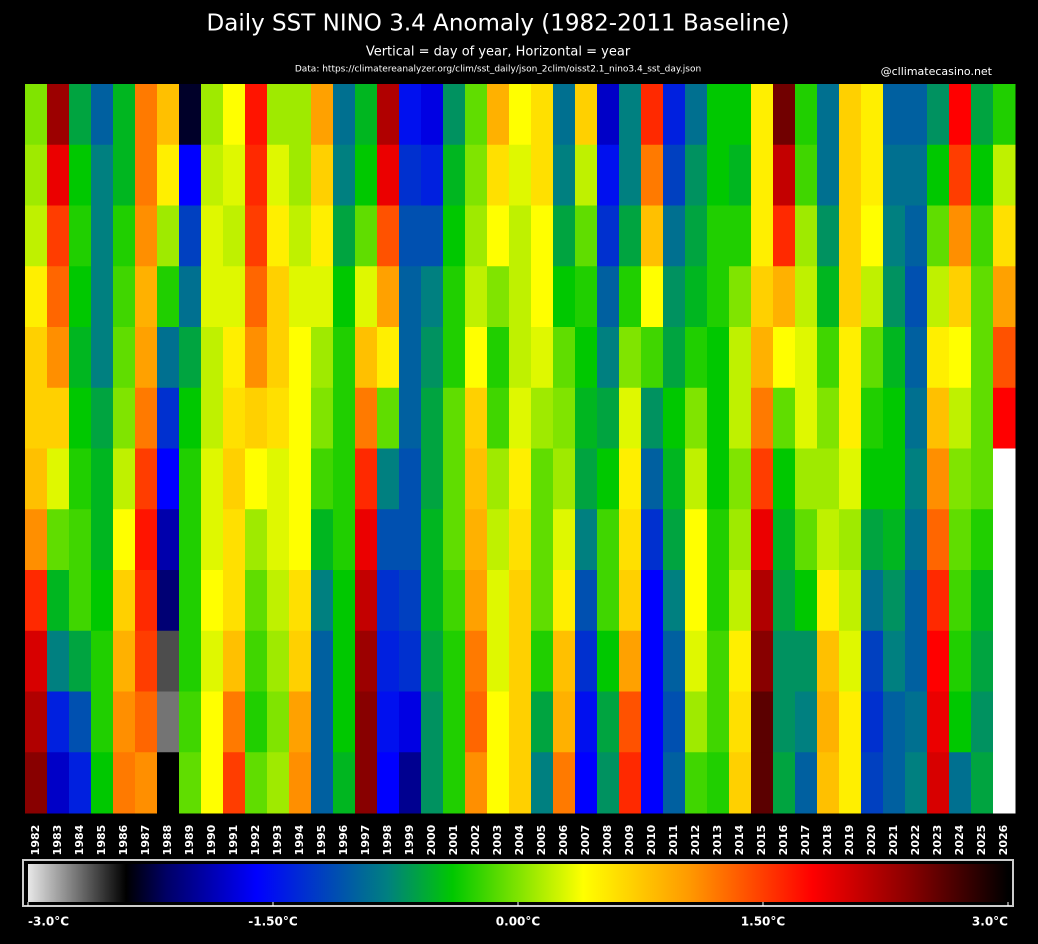 This screenshot has width=1038, height=944. Describe the element at coordinates (849, 840) in the screenshot. I see `x-tick-label: 2019` at that location.